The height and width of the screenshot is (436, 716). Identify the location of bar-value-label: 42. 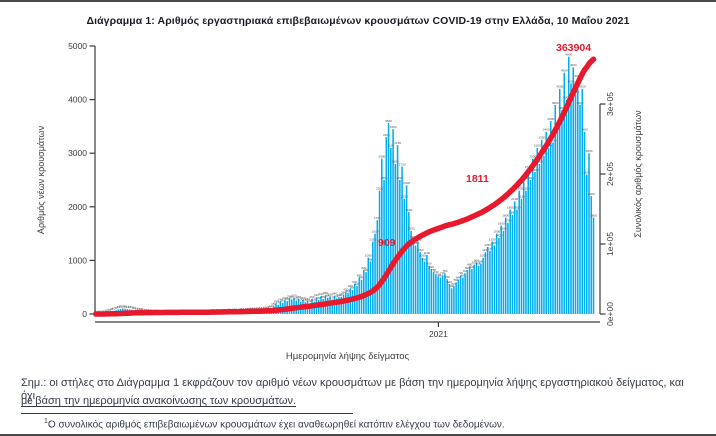
(143, 310).